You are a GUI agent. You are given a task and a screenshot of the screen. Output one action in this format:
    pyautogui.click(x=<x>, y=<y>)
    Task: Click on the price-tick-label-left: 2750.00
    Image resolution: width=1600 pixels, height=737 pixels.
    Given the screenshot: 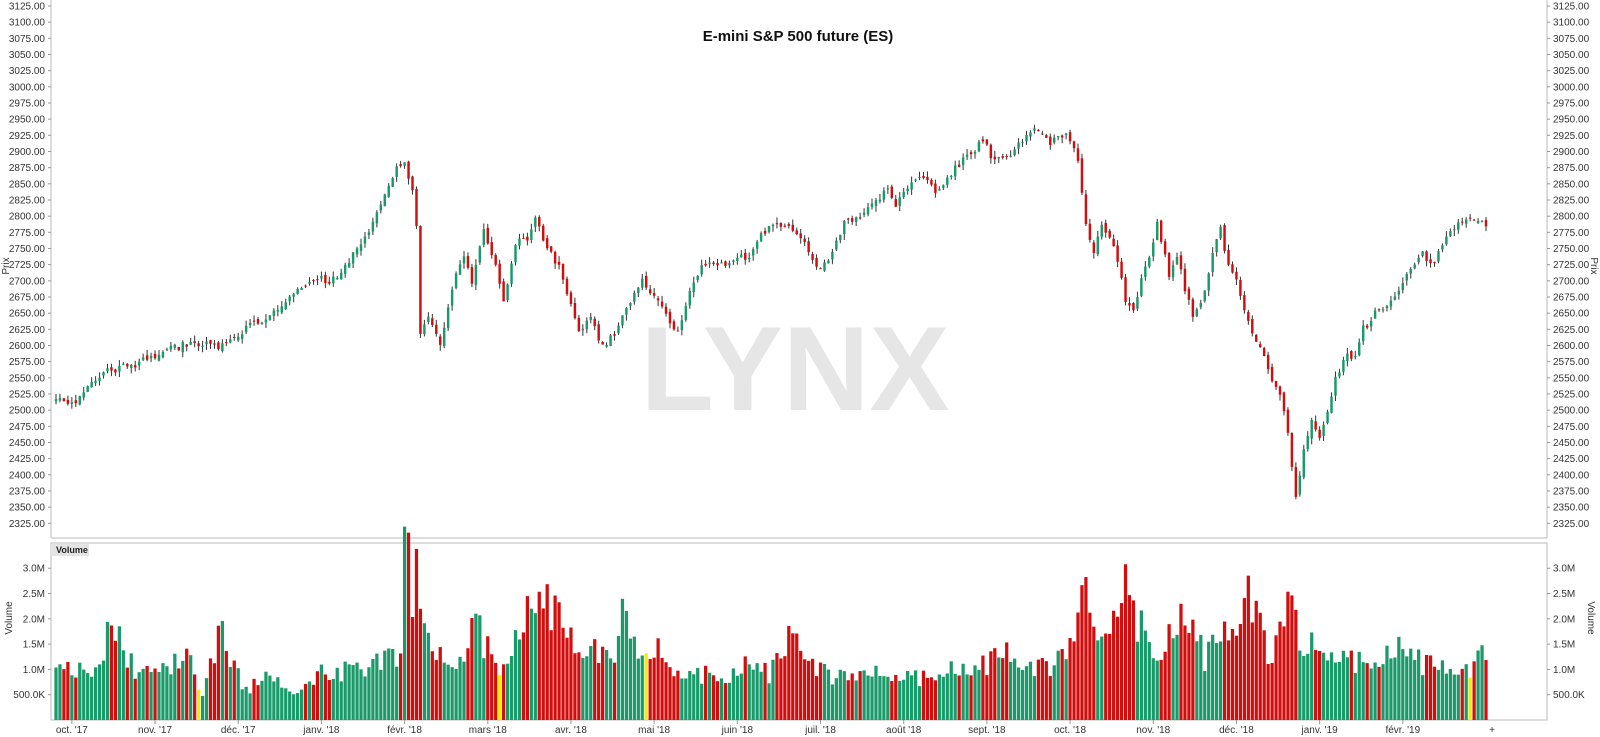 What is the action you would take?
    pyautogui.click(x=27, y=249)
    